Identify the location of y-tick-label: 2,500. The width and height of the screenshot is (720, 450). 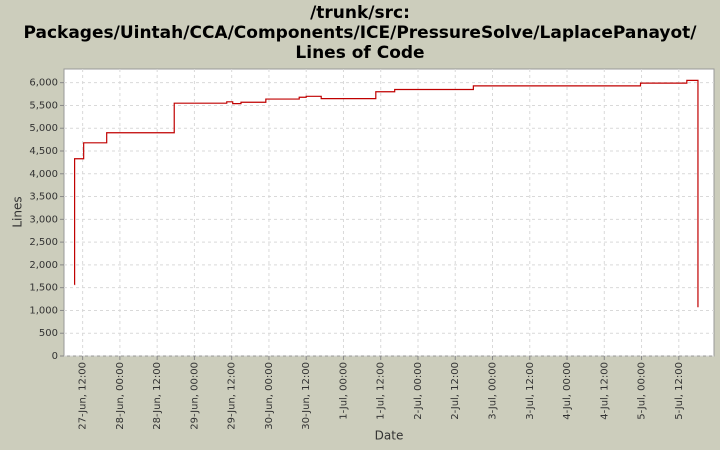
(43, 242).